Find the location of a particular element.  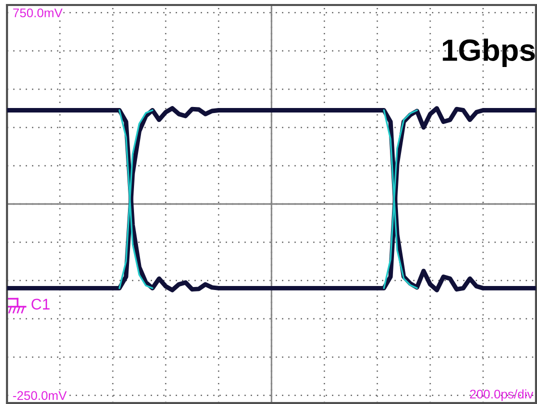

text: 1Gbps is located at coordinates (488, 53).